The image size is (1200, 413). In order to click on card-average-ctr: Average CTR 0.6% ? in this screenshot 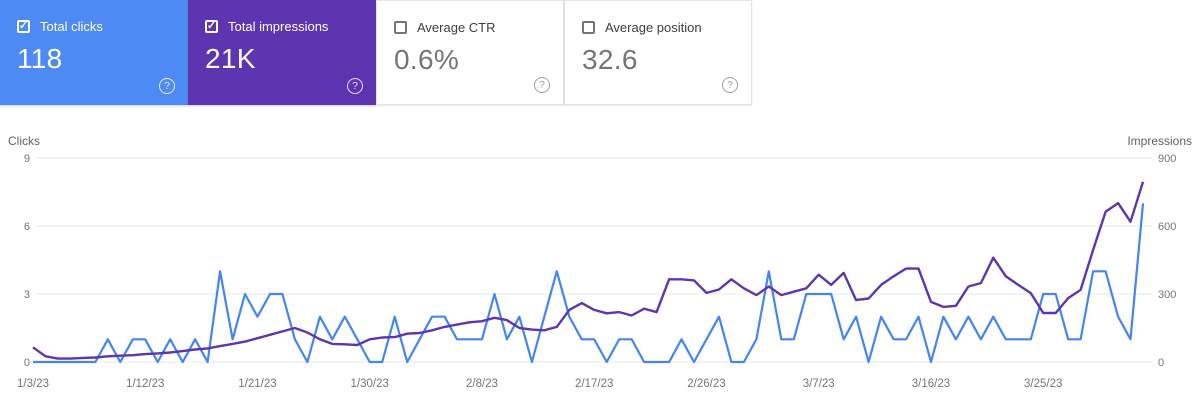, I will do `click(470, 52)`.